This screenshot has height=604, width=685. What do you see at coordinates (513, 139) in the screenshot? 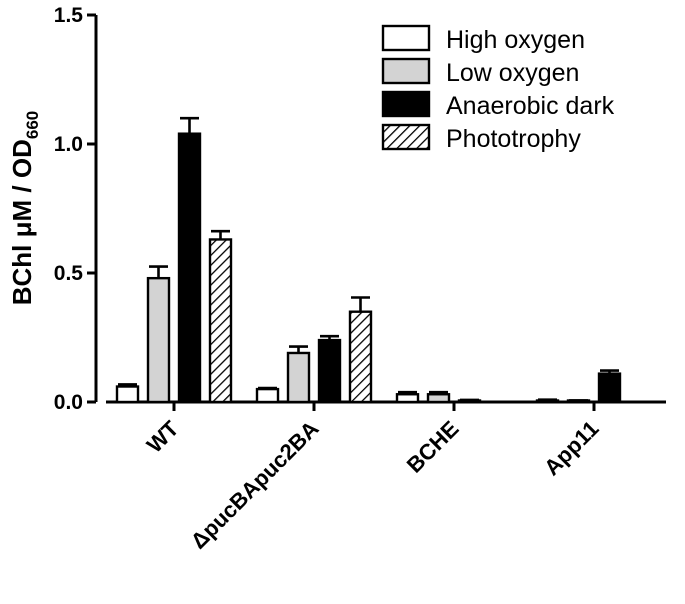
I see `legend-label: Phototrophy` at bounding box center [513, 139].